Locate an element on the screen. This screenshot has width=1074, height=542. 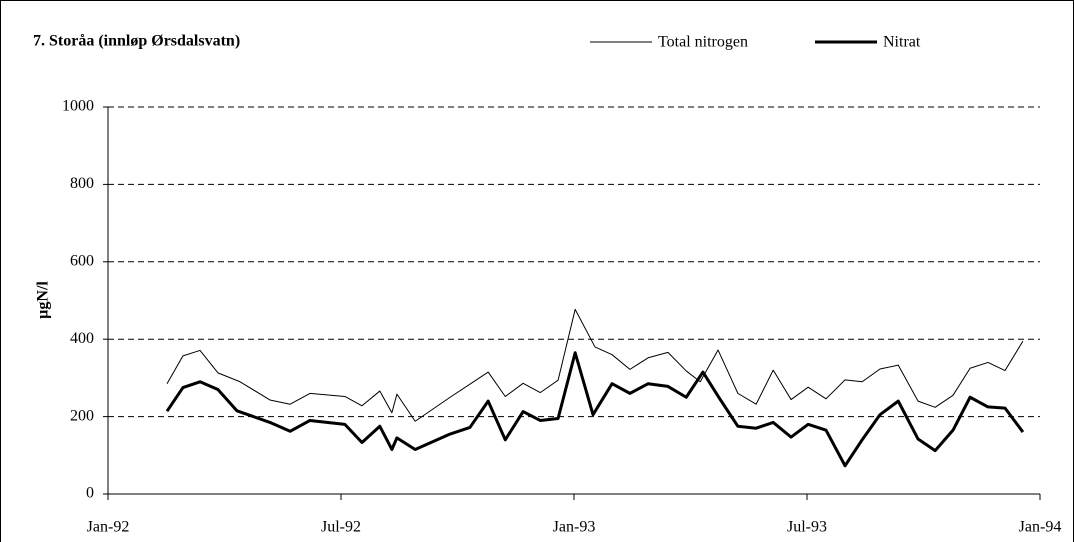
y-tick-label: 200 is located at coordinates (82, 415).